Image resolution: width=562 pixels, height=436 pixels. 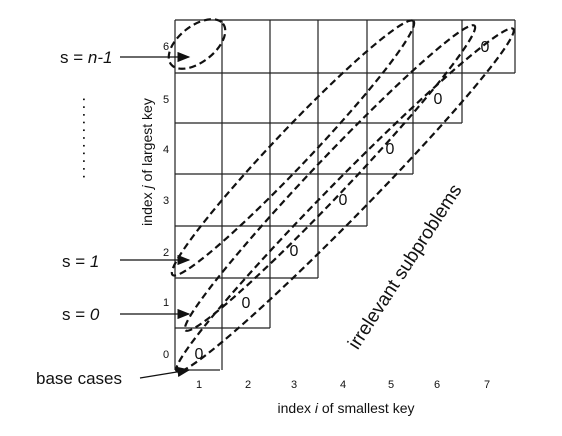 What do you see at coordinates (166, 253) in the screenshot?
I see `row-label-2: 2` at bounding box center [166, 253].